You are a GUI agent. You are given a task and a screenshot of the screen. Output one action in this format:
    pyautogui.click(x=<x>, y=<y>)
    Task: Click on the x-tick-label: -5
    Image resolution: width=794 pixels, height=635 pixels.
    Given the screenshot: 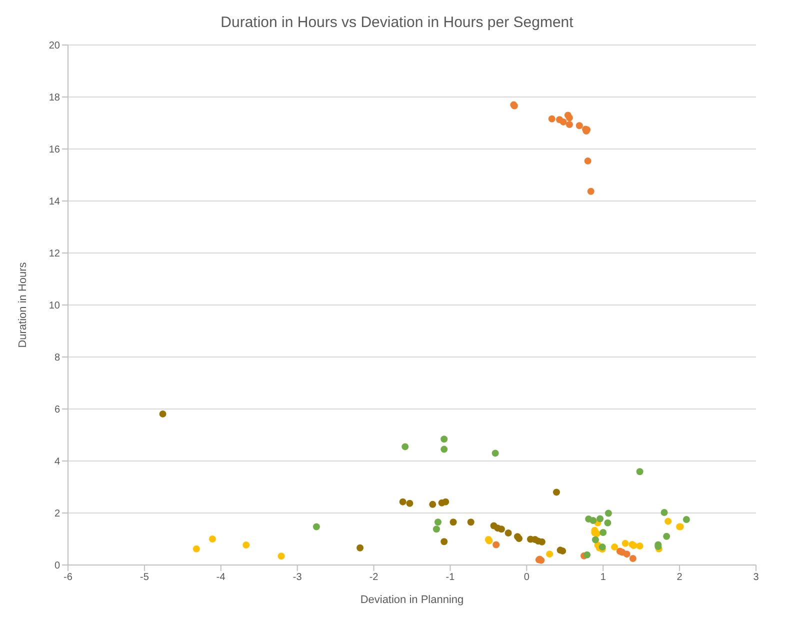 What is the action you would take?
    pyautogui.click(x=145, y=578)
    